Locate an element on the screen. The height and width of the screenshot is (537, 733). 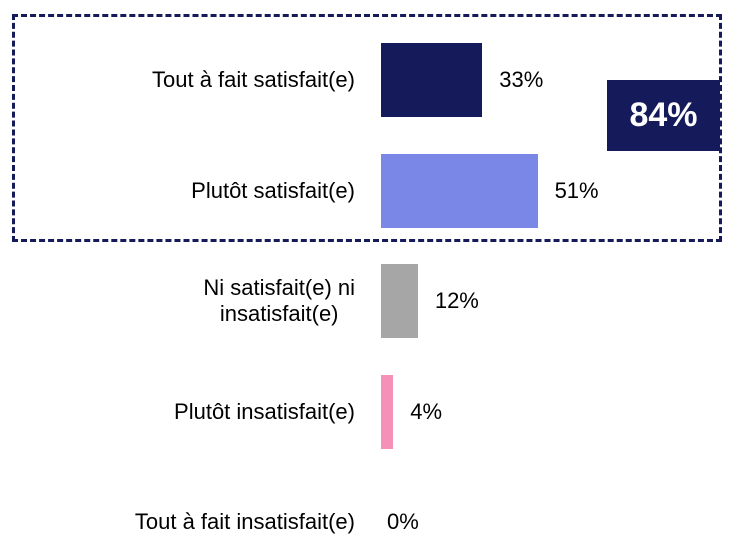
value-label: 51% is located at coordinates (576, 190).